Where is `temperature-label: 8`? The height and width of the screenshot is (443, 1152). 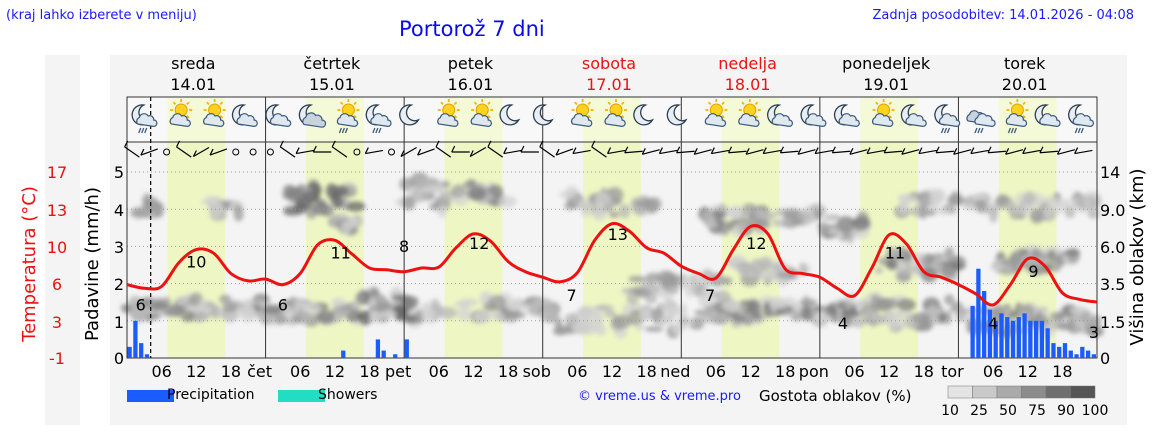
temperature-label: 8 is located at coordinates (404, 246).